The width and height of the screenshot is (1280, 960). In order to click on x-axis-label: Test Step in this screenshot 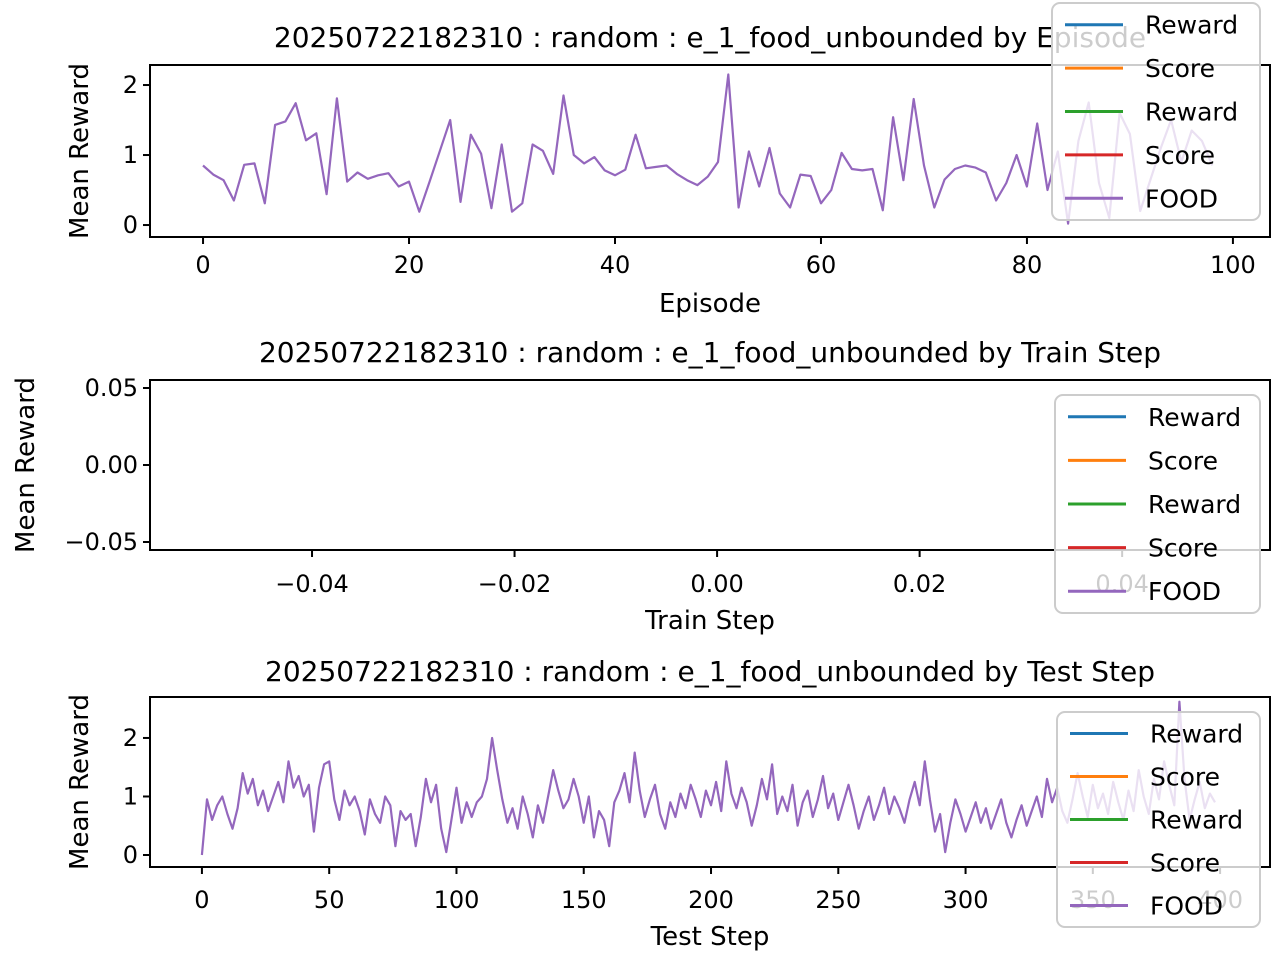, I will do `click(710, 937)`.